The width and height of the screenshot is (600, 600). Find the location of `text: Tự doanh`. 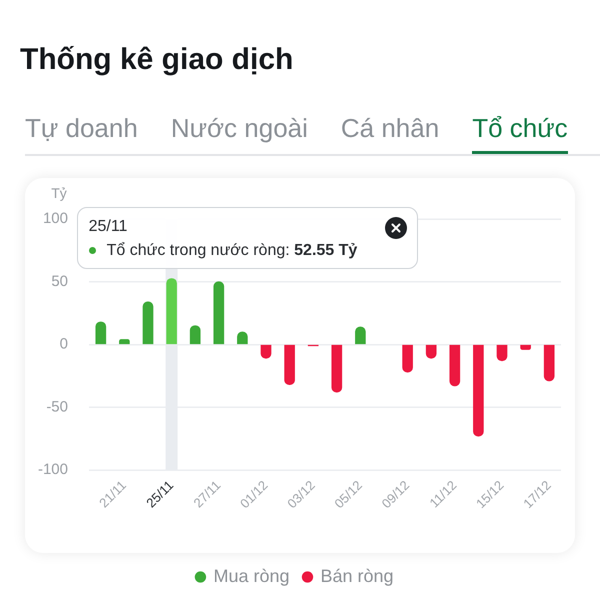

text: Tự doanh is located at coordinates (81, 128).